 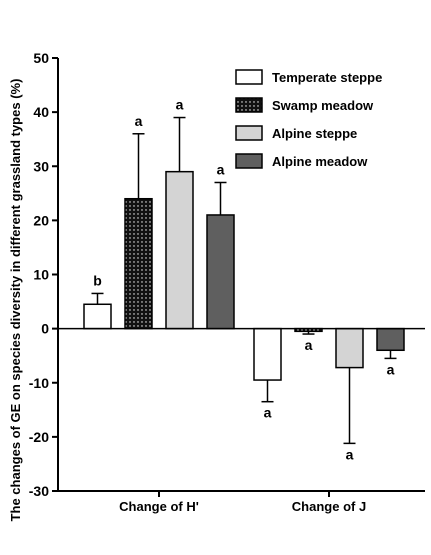 What do you see at coordinates (41, 58) in the screenshot?
I see `y-tick-label: 50` at bounding box center [41, 58].